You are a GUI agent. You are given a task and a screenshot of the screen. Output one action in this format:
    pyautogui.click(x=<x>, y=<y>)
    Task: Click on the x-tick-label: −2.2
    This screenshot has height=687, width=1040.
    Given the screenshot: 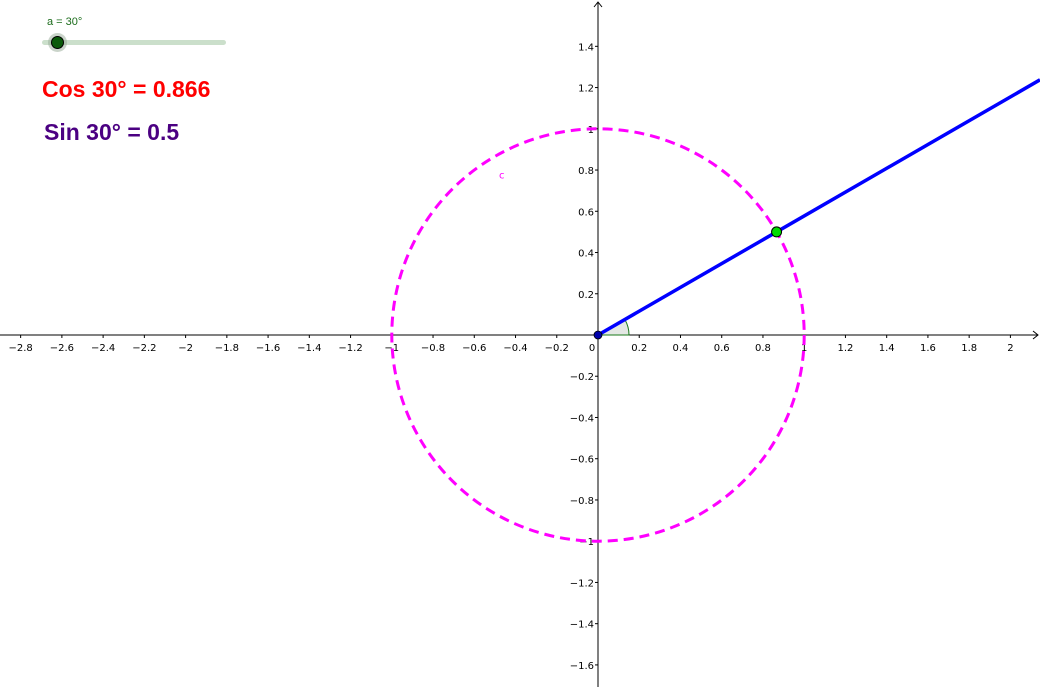 What is the action you would take?
    pyautogui.click(x=144, y=348)
    